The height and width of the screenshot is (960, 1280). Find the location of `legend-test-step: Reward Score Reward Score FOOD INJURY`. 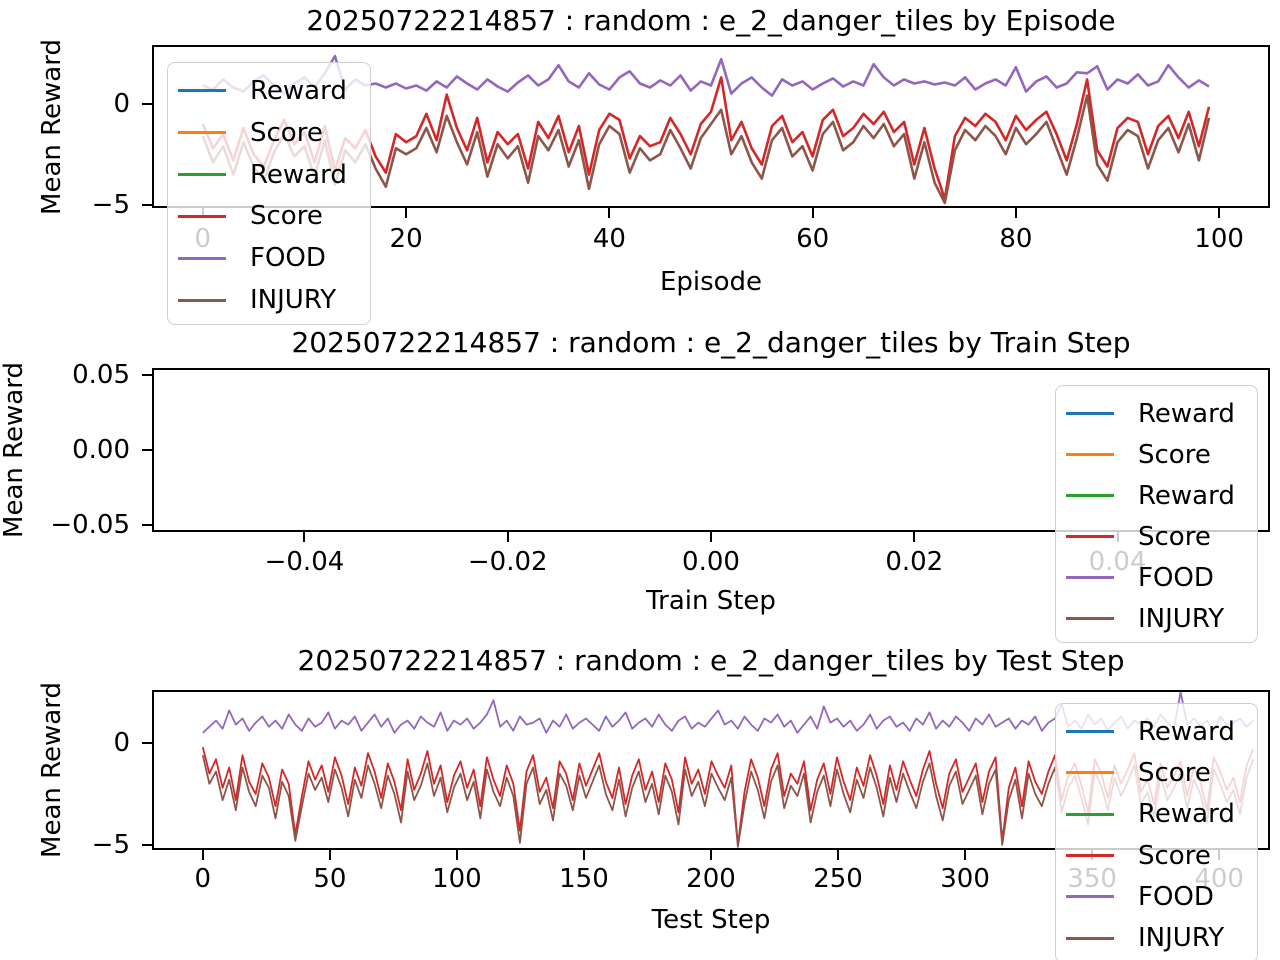

legend-test-step: Reward Score Reward Score FOOD INJURY is located at coordinates (1156, 831).